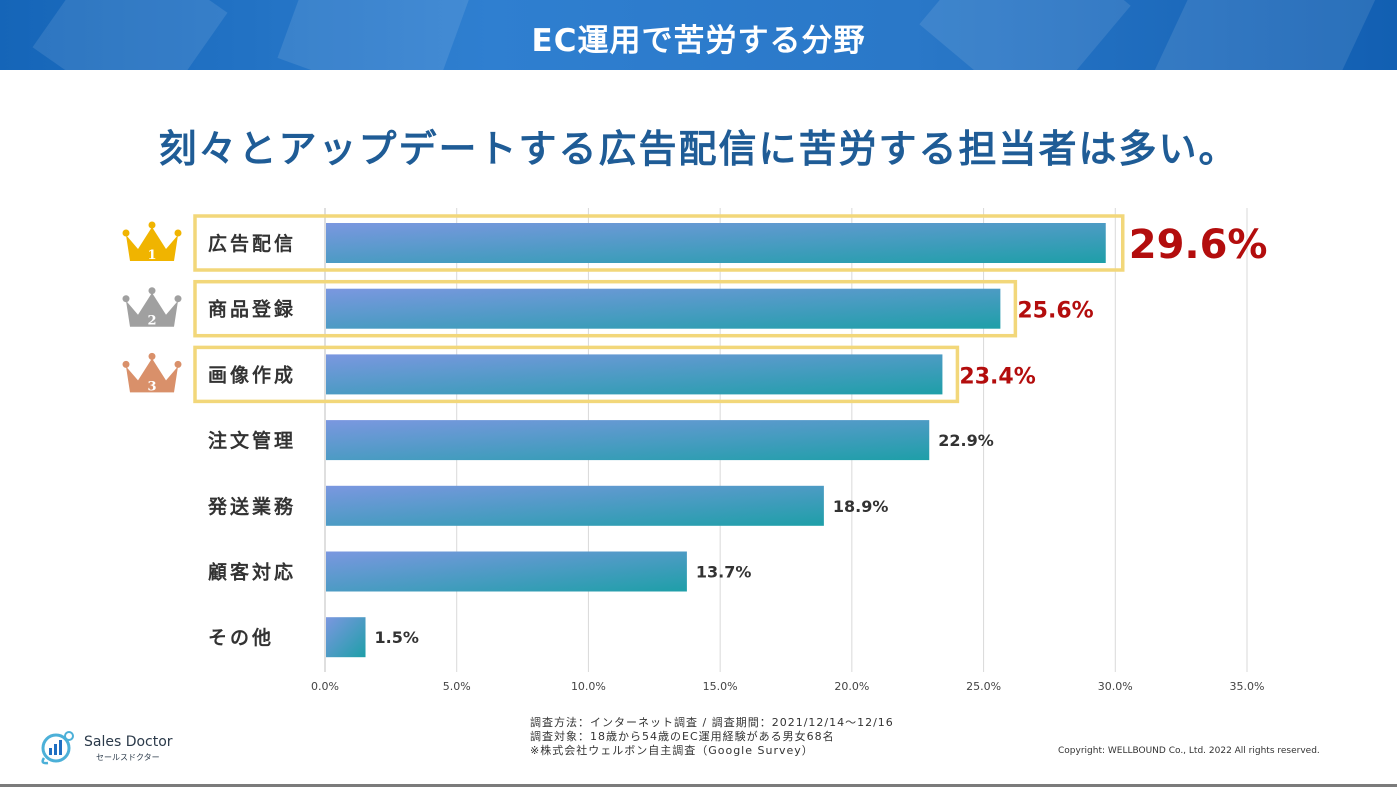 Image resolution: width=1397 pixels, height=787 pixels. Describe the element at coordinates (1115, 686) in the screenshot. I see `x-tick-label: 30.0%` at that location.